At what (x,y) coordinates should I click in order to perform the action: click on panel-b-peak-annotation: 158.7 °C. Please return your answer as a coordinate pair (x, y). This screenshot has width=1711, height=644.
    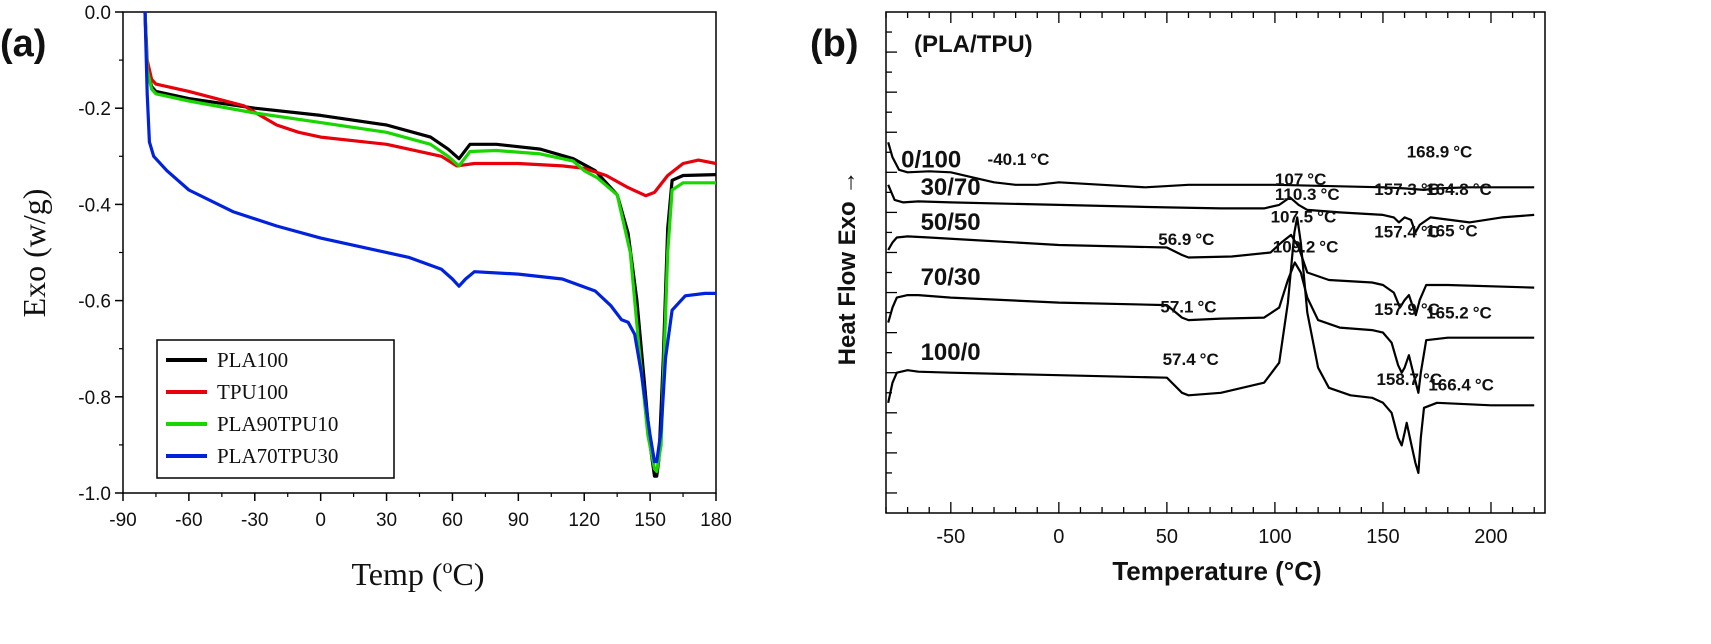
    Looking at the image, I should click on (1409, 379).